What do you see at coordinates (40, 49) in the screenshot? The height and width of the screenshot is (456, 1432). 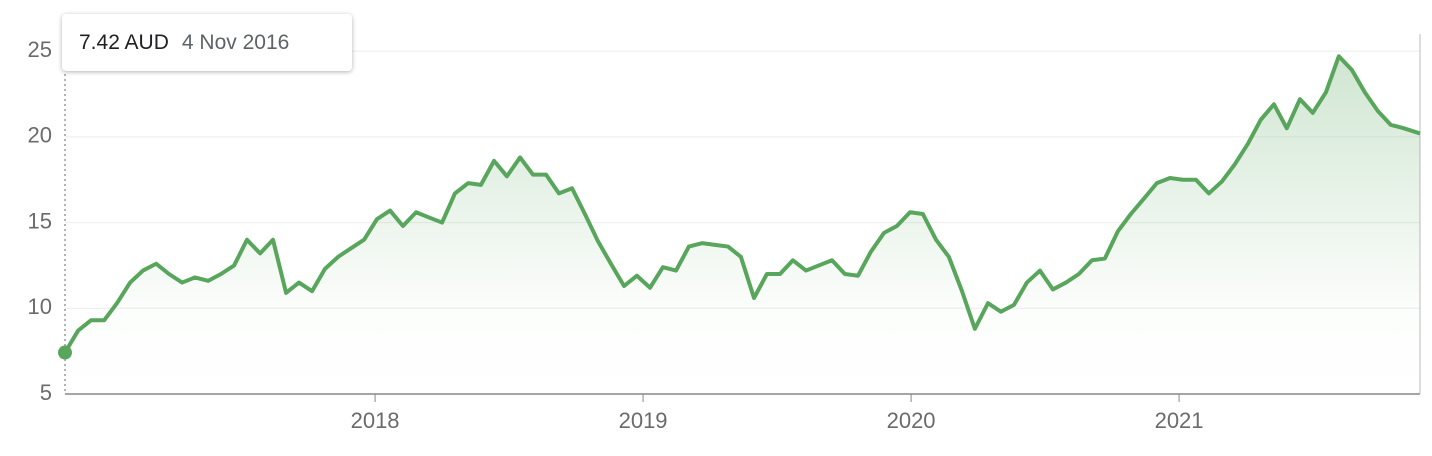 I see `y-tick-label: 25` at bounding box center [40, 49].